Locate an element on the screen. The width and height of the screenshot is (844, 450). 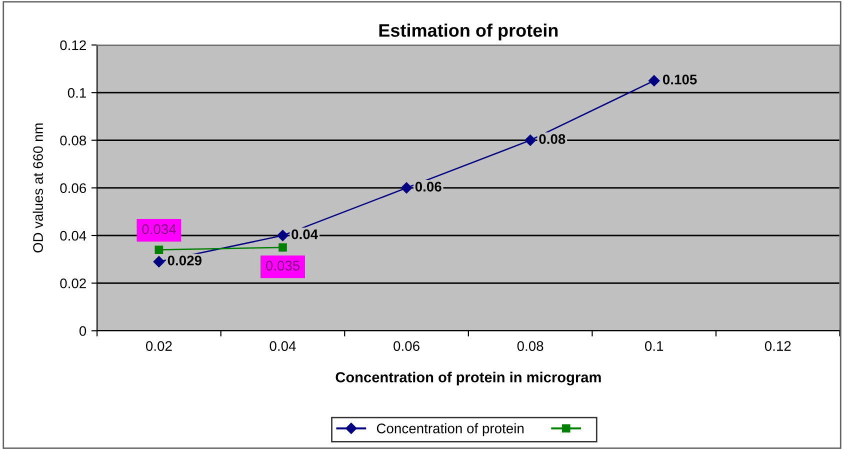
x-tick-label: 0.1 is located at coordinates (654, 346).